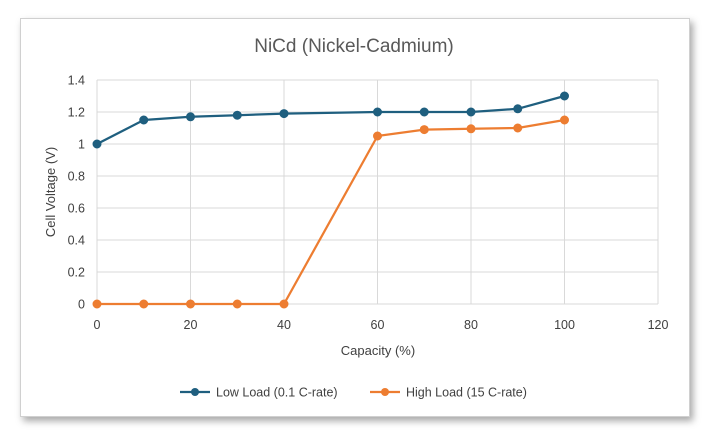 The width and height of the screenshot is (709, 437). Describe the element at coordinates (658, 325) in the screenshot. I see `x-tick-label: 120` at that location.